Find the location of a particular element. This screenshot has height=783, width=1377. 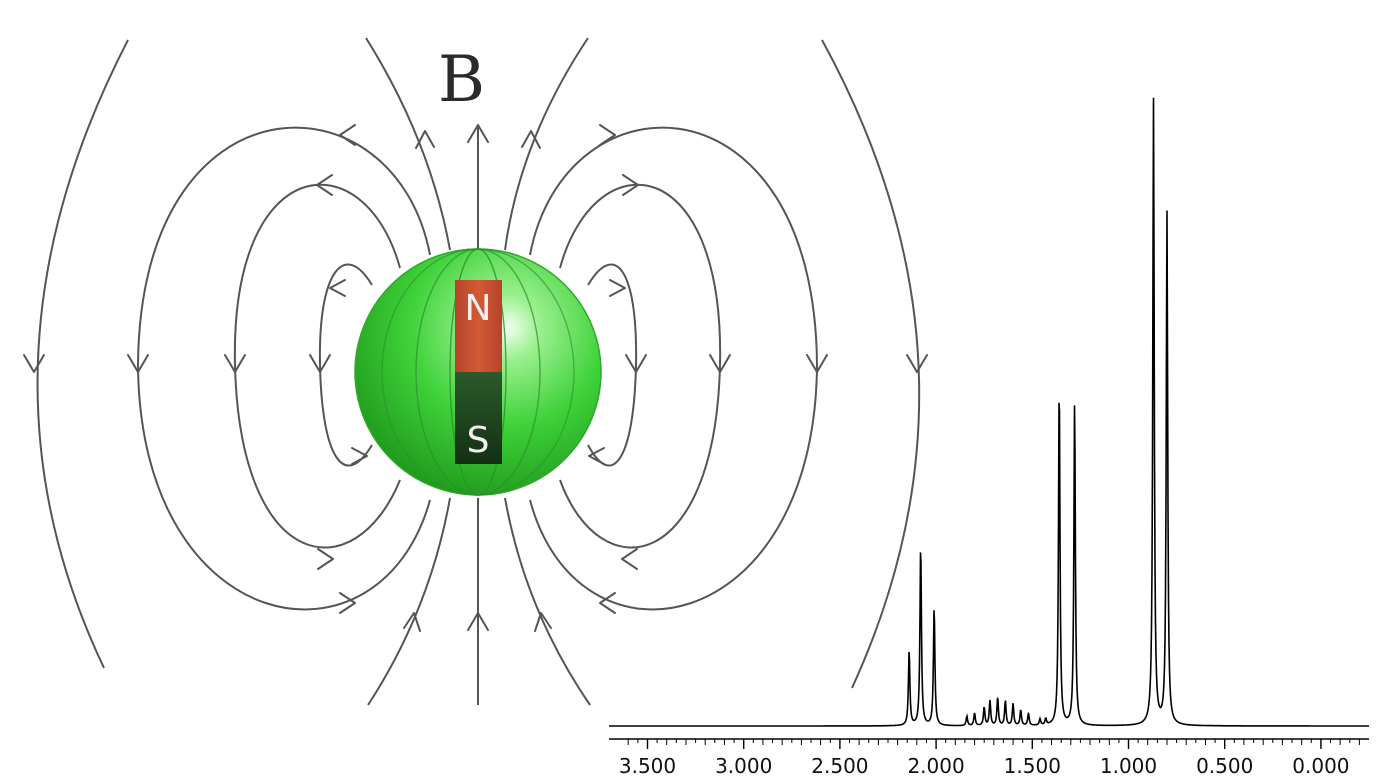

x-axis-tick-label: 3.500 is located at coordinates (647, 766).